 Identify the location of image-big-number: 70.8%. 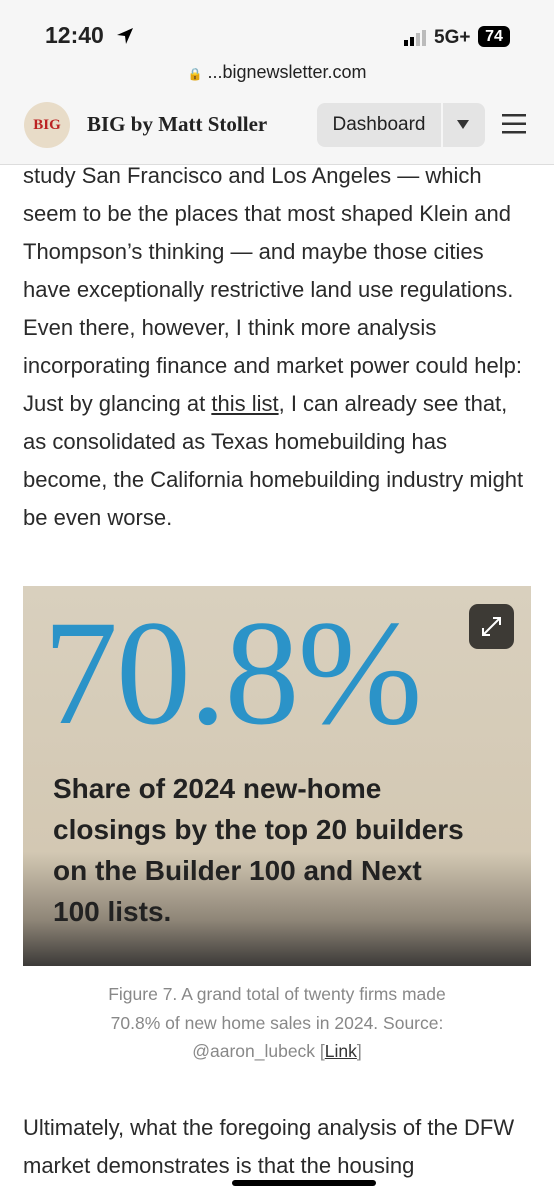
(232, 673).